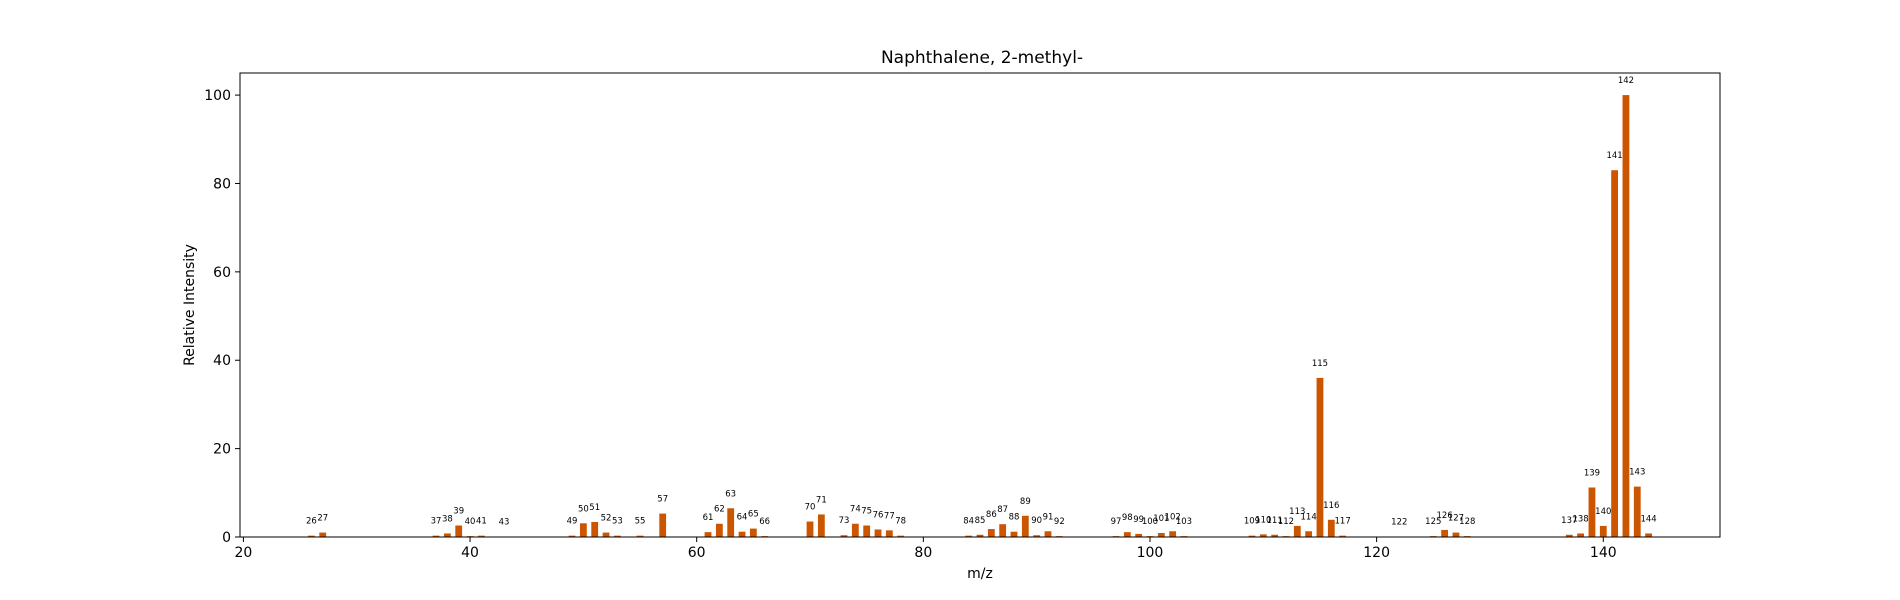 This screenshot has width=1900, height=600. What do you see at coordinates (1297, 512) in the screenshot?
I see `data-label-mz-113: 113` at bounding box center [1297, 512].